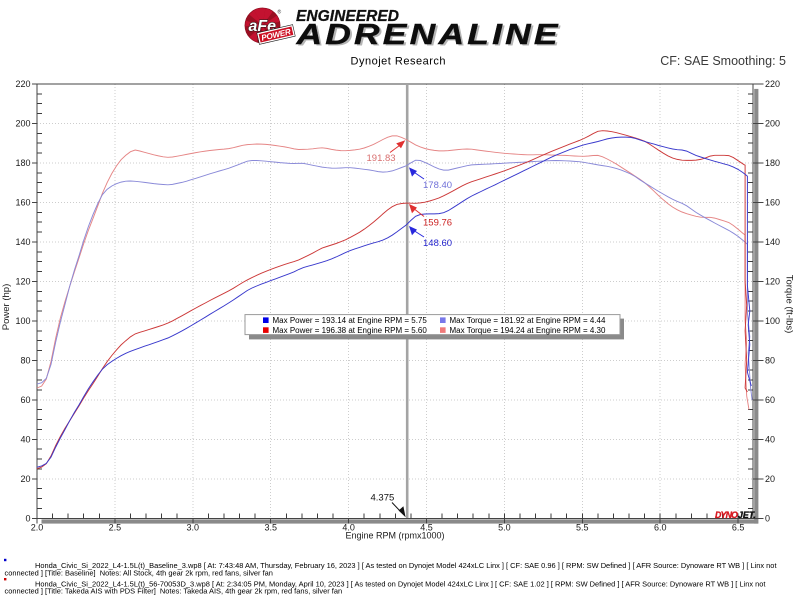 The image size is (800, 600). Describe the element at coordinates (528, 330) in the screenshot. I see `svg-text:Max Torque = 194.24 at Engine: Max Torque = 194.24 at Engine RPM = 4.30` at that location.